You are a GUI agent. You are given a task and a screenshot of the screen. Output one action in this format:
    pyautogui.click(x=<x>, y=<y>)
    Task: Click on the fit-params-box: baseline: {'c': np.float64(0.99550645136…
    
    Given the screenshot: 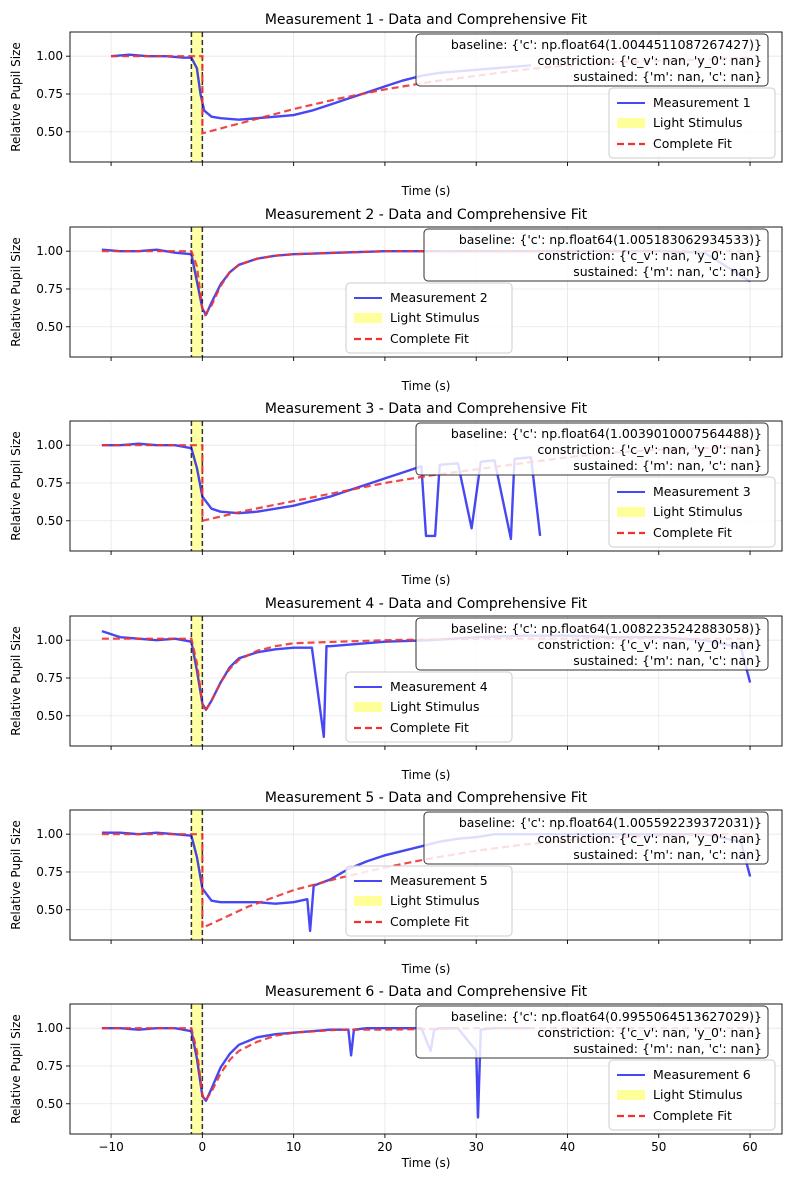 What is the action you would take?
    pyautogui.click(x=592, y=1032)
    